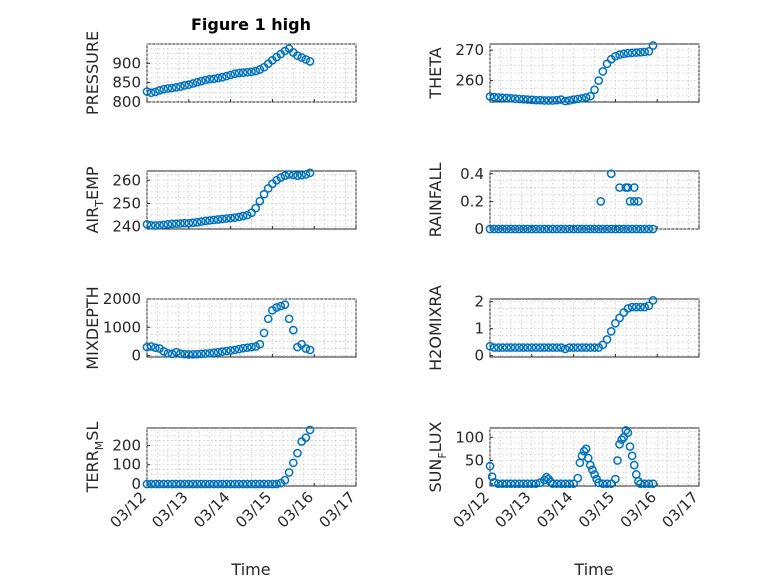  Describe the element at coordinates (469, 437) in the screenshot. I see `y-tick-label: 100` at that location.